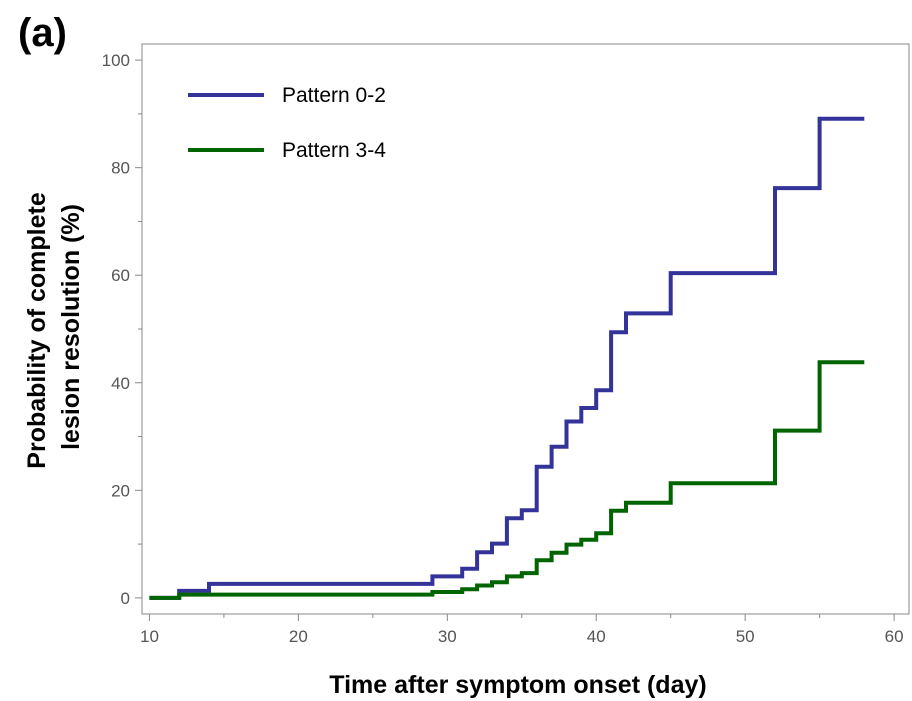 The image size is (912, 701). Describe the element at coordinates (287, 123) in the screenshot. I see `legend: Pattern 0-2 Pattern 3-4` at that location.